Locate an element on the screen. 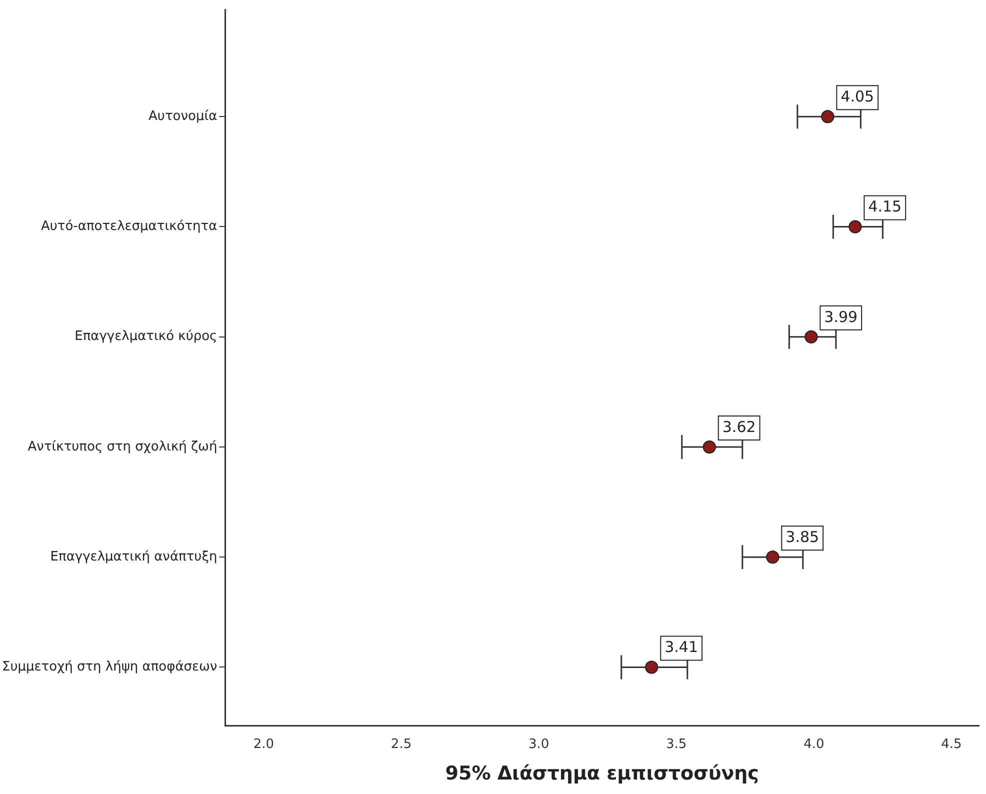 This screenshot has width=986, height=794. data-label: 3.99 is located at coordinates (841, 317).